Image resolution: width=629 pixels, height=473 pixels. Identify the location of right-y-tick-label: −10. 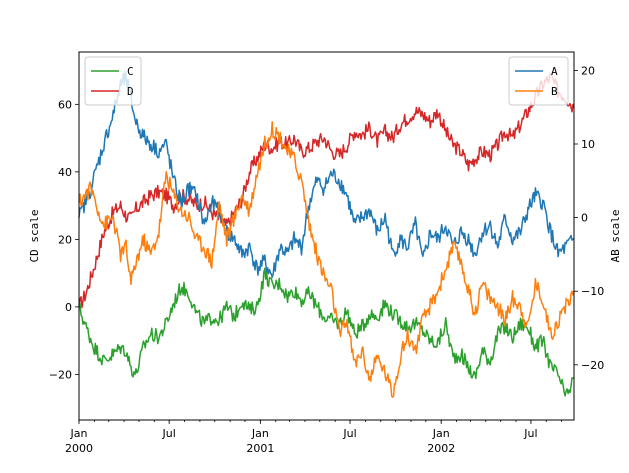
(592, 291).